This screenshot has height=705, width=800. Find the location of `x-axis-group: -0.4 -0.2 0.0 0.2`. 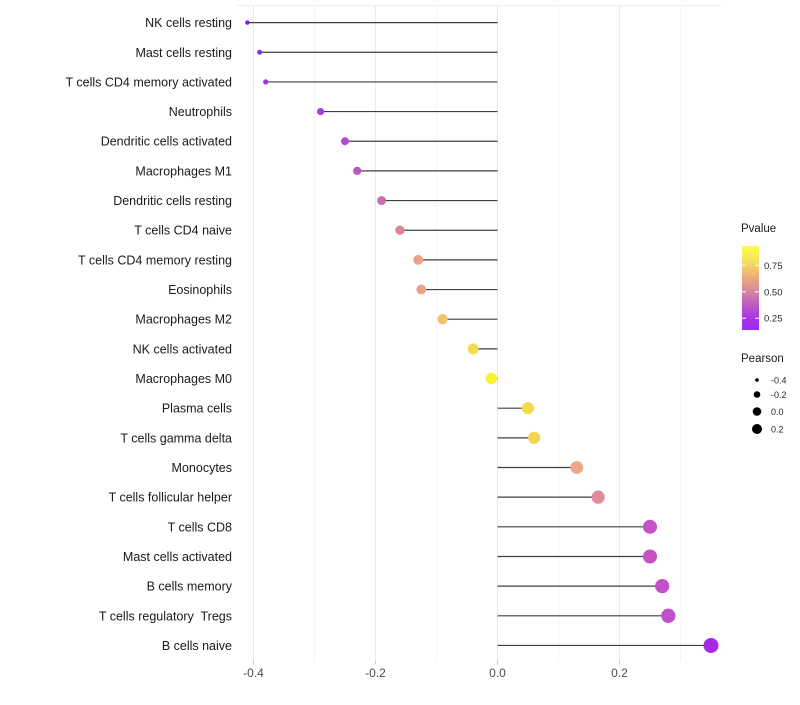

x-axis-group: -0.4 -0.2 0.0 0.2 is located at coordinates (435, 670).